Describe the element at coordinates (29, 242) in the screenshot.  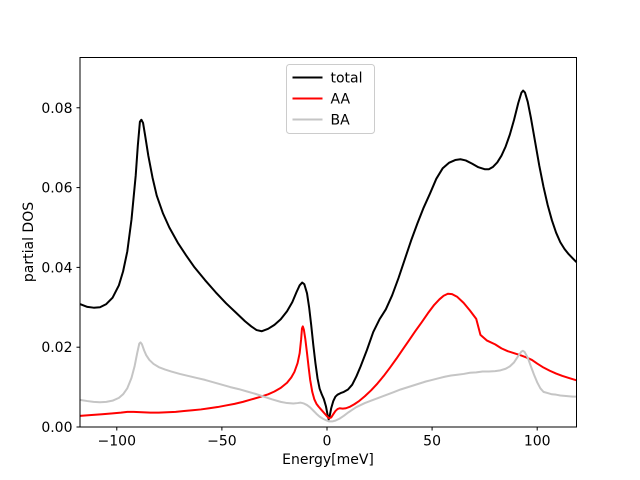
I see `y-axis-label: partial DOS` at that location.